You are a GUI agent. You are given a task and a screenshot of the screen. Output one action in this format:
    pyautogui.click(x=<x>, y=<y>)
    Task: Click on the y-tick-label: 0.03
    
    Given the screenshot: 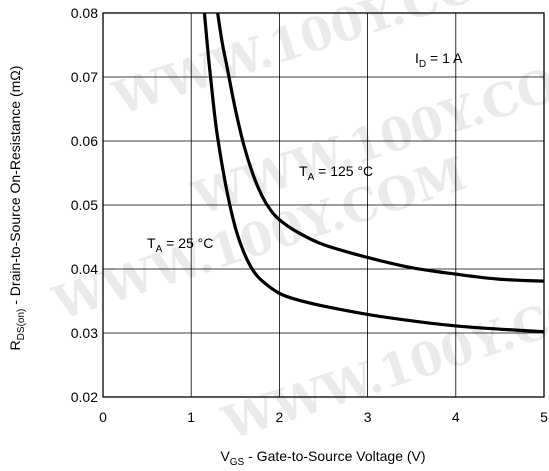 What is the action you would take?
    pyautogui.click(x=84, y=333)
    